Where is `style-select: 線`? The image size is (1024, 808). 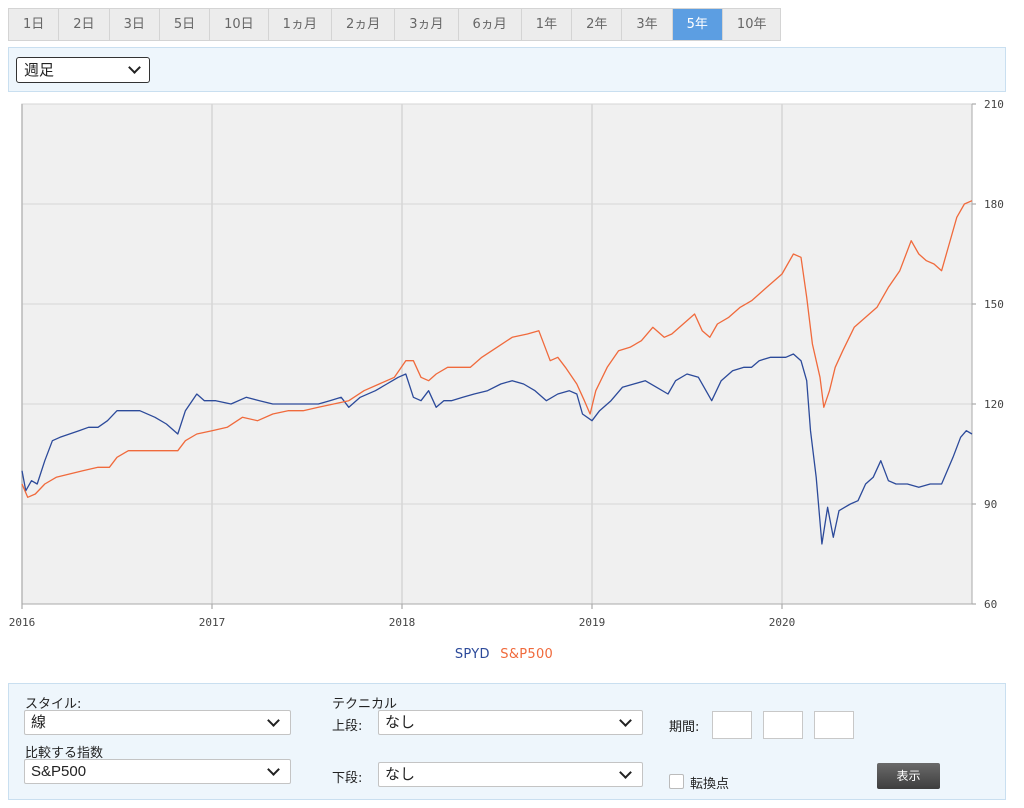
style-select: 線 is located at coordinates (157, 722).